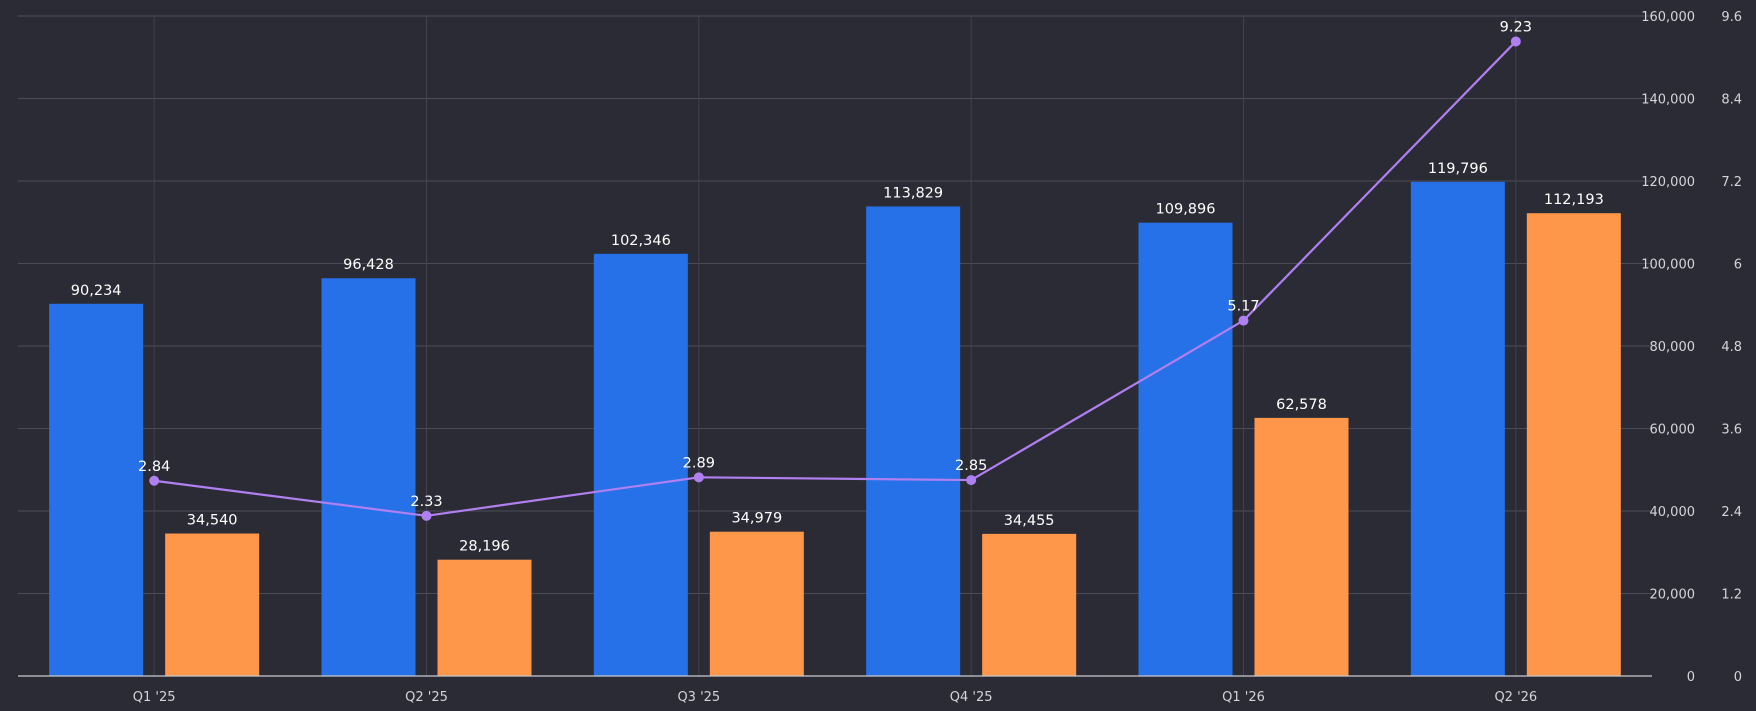 The height and width of the screenshot is (711, 1756). Describe the element at coordinates (1515, 697) in the screenshot. I see `x-tick-label: Q2 '26` at that location.